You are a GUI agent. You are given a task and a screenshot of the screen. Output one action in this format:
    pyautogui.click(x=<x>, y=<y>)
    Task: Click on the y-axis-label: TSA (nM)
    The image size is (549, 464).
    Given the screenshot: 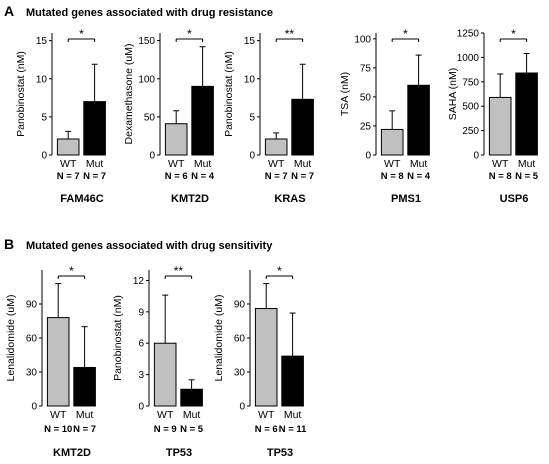 What is the action you would take?
    pyautogui.click(x=345, y=94)
    